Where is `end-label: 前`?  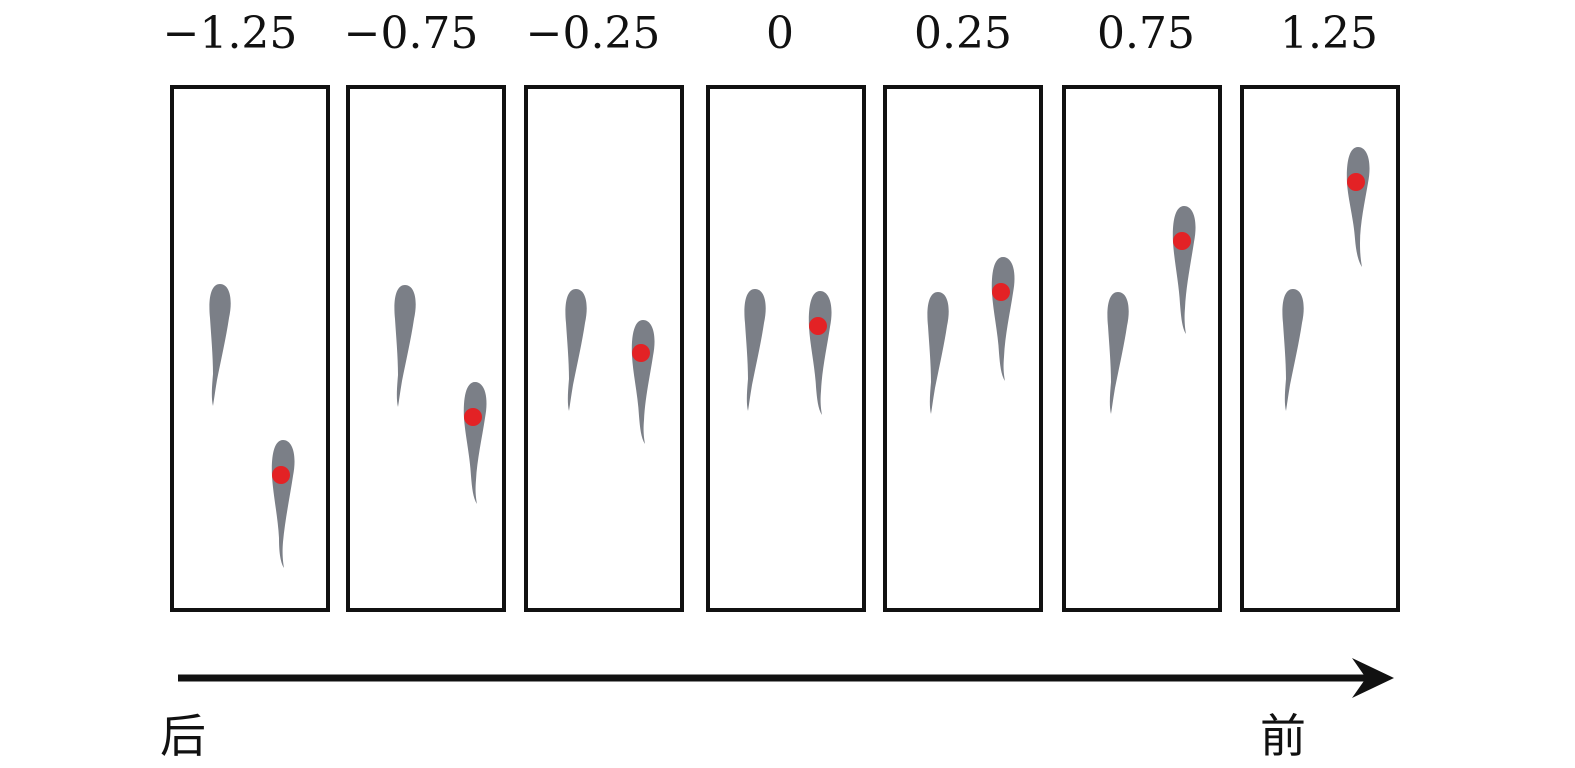 end-label: 前 is located at coordinates (1283, 736).